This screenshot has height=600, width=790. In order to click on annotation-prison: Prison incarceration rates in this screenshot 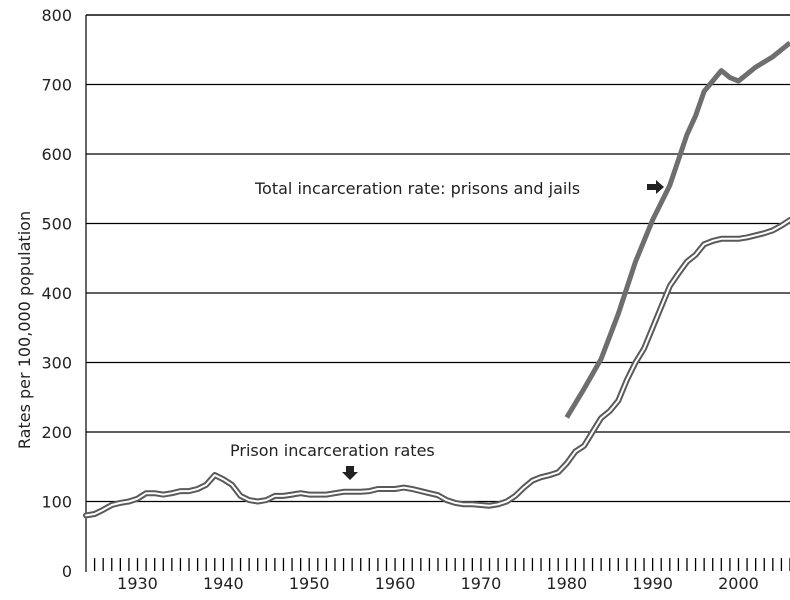, I will do `click(332, 460)`.